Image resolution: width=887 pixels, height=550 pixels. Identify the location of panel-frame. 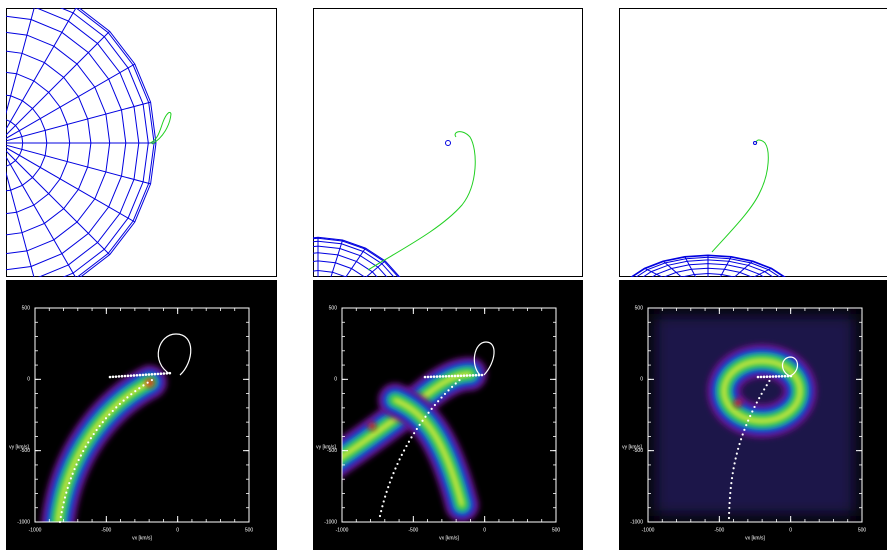
(448, 142).